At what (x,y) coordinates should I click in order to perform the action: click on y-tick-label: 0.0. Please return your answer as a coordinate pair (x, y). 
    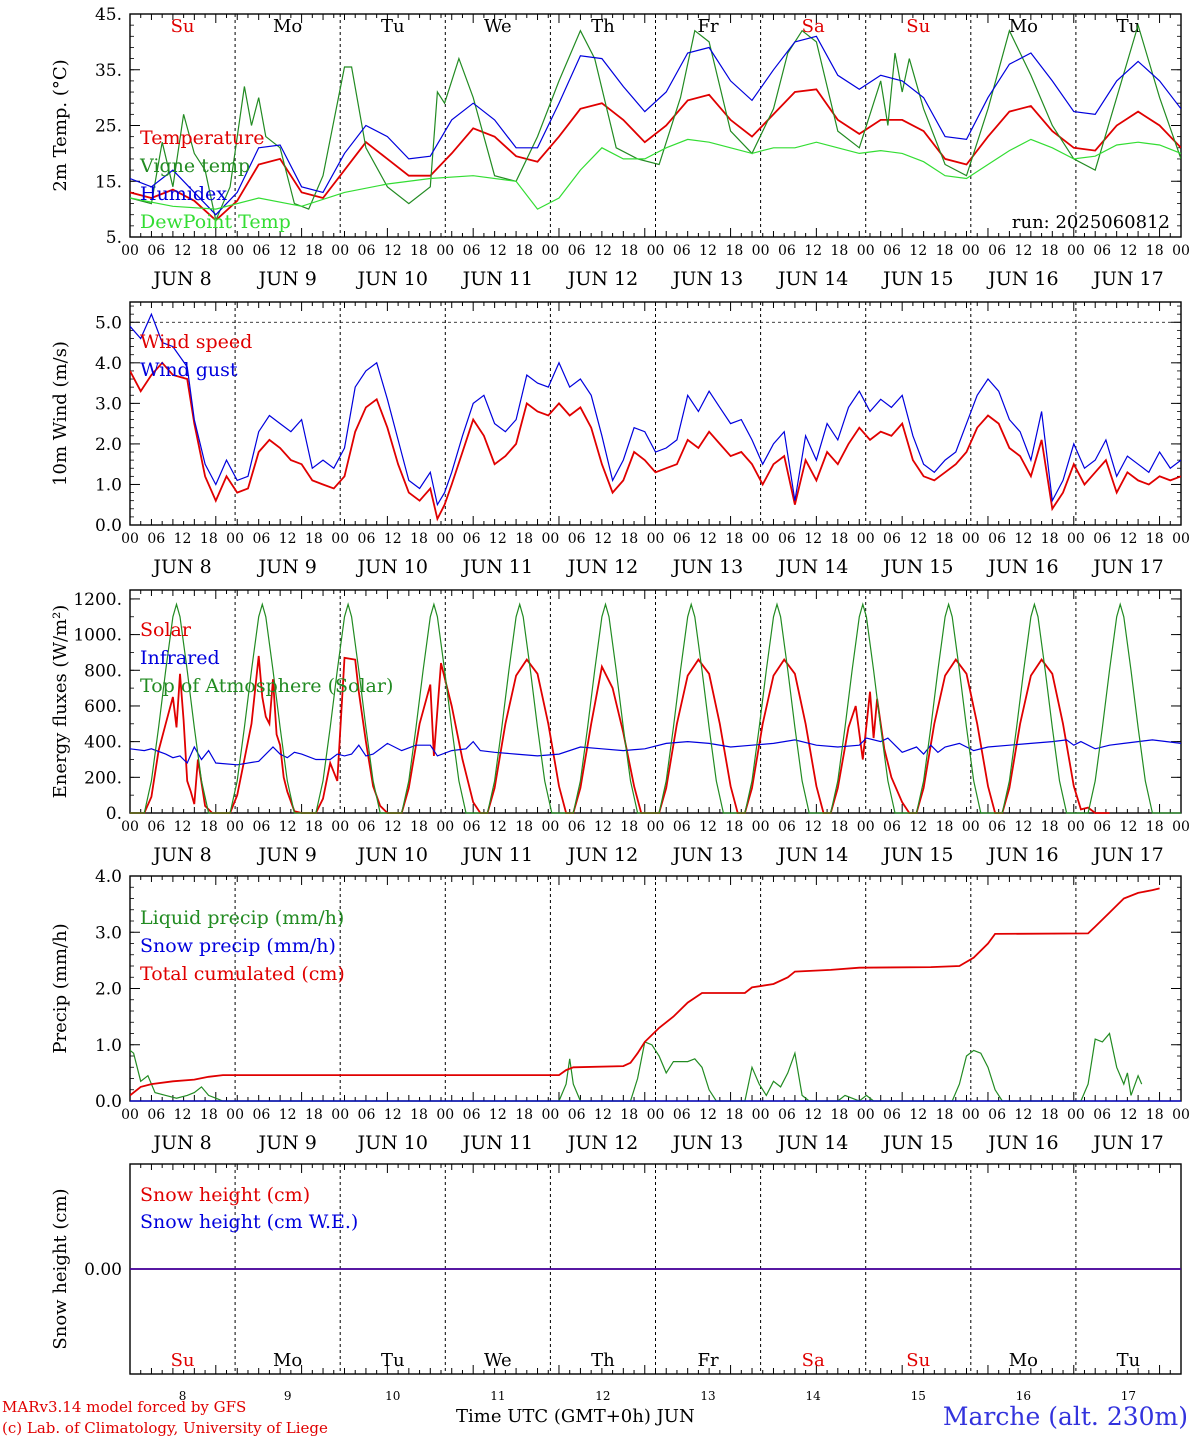
    Looking at the image, I should click on (108, 1102).